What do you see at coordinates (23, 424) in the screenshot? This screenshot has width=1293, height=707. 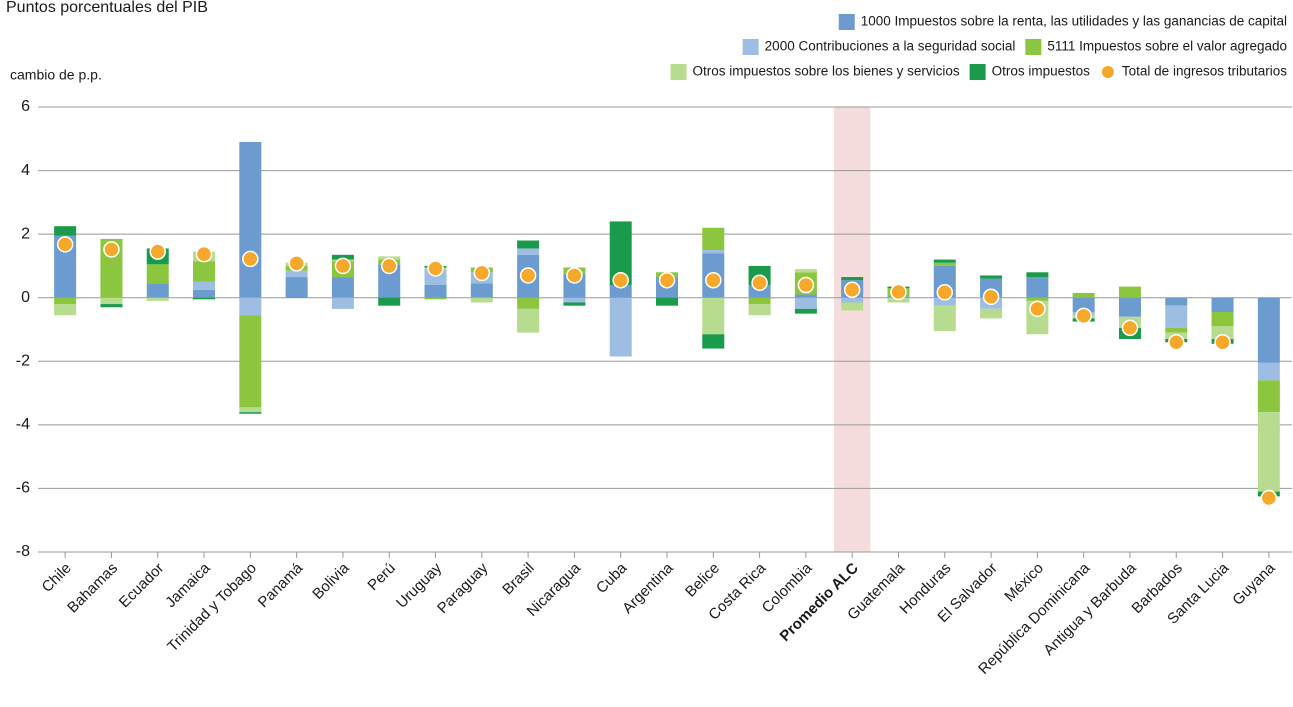 I see `y-tick-label: -4` at bounding box center [23, 424].